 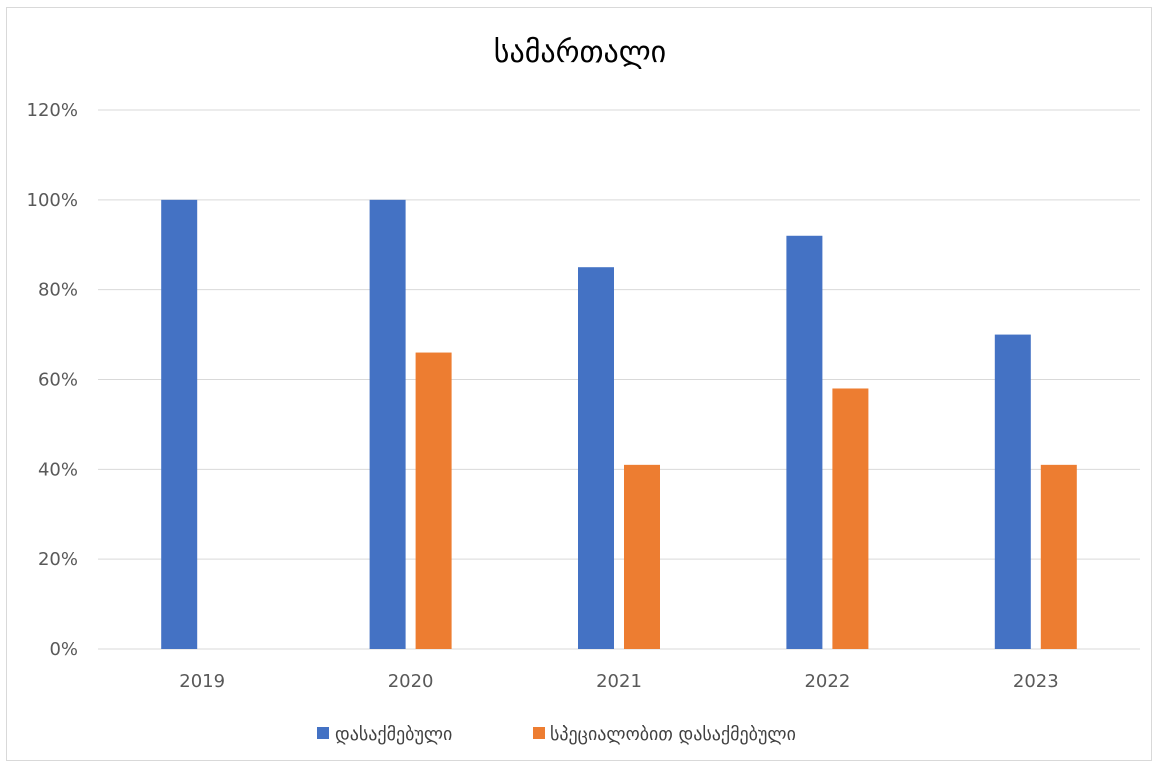 I want to click on x-tick-label: 2021, so click(x=619, y=681).